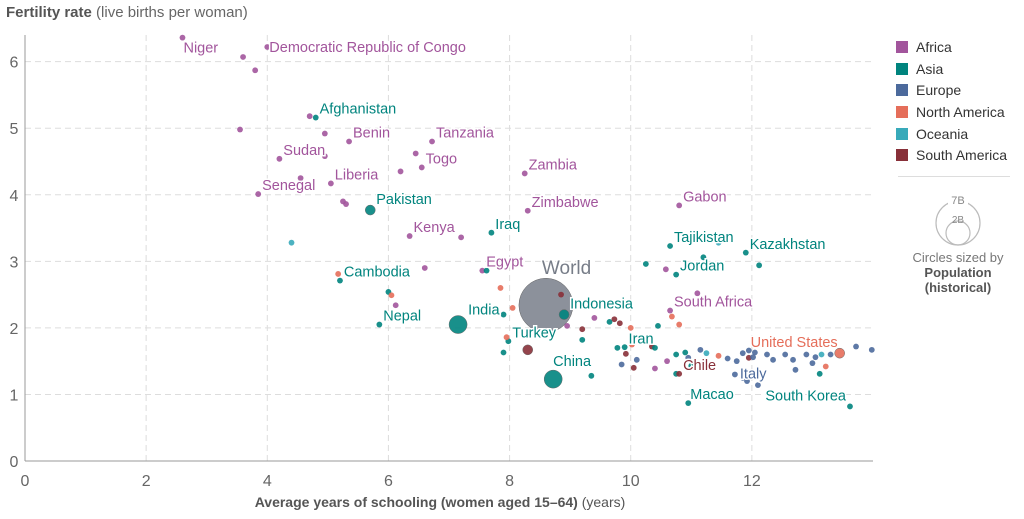 The image size is (1024, 519). Describe the element at coordinates (712, 395) in the screenshot. I see `data-label: Macao` at that location.